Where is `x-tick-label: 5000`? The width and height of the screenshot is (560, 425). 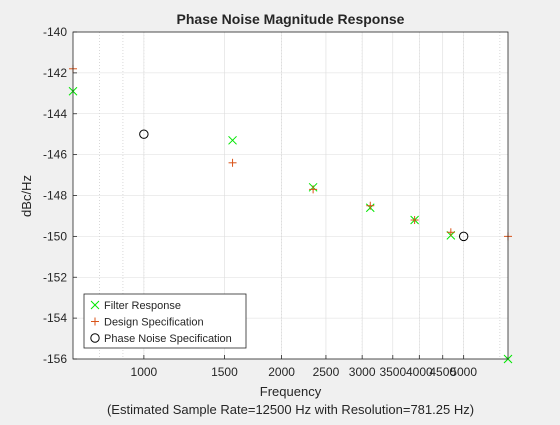
x-tick-label: 5000 is located at coordinates (463, 372).